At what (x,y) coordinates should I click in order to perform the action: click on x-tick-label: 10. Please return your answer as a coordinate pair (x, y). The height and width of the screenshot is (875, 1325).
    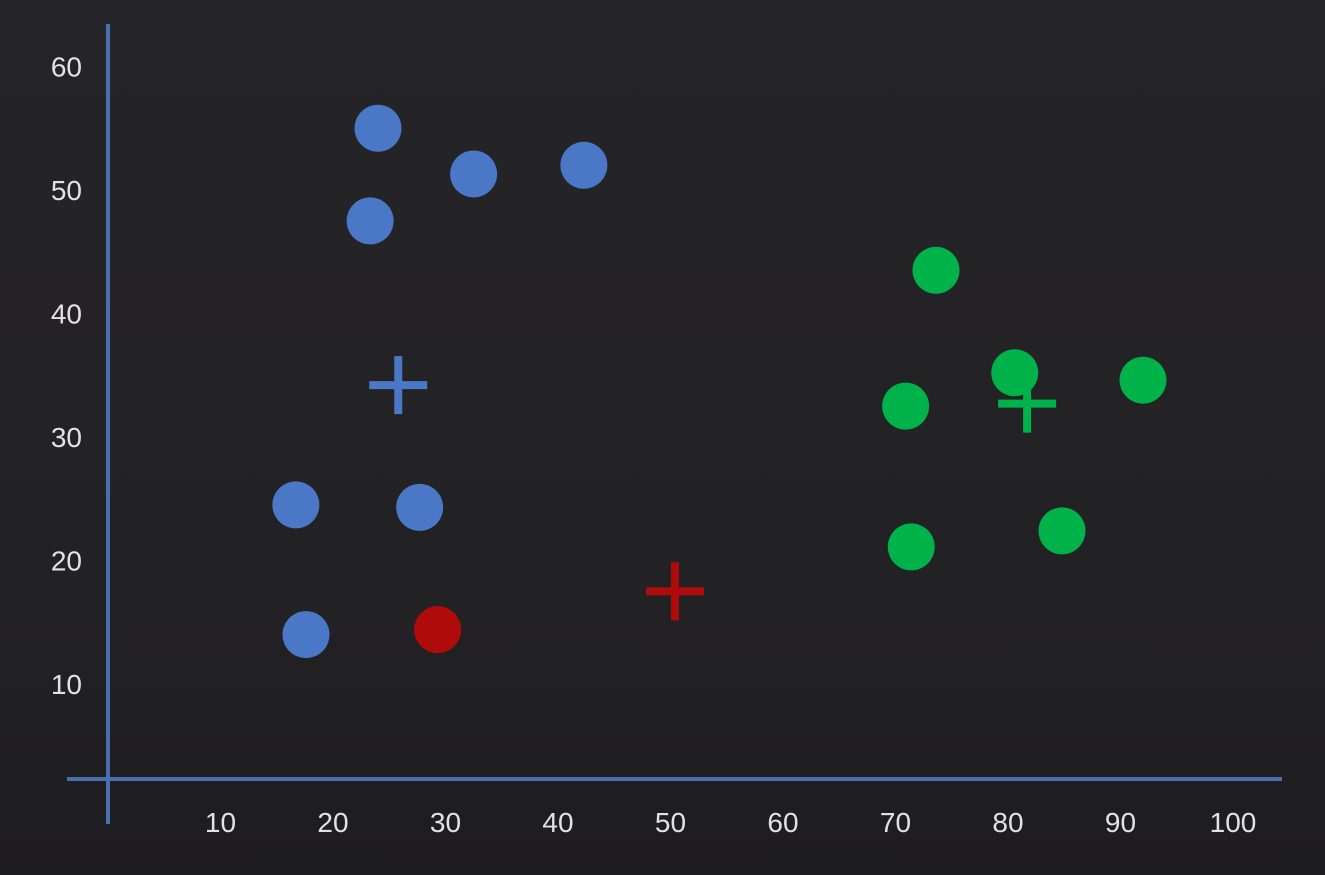
    Looking at the image, I should click on (220, 822).